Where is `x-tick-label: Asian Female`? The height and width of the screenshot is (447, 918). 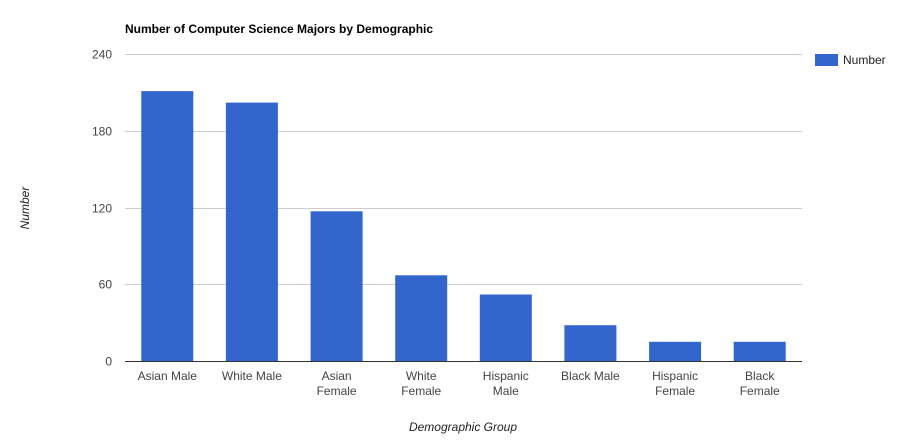 x-tick-label: Asian Female is located at coordinates (337, 383).